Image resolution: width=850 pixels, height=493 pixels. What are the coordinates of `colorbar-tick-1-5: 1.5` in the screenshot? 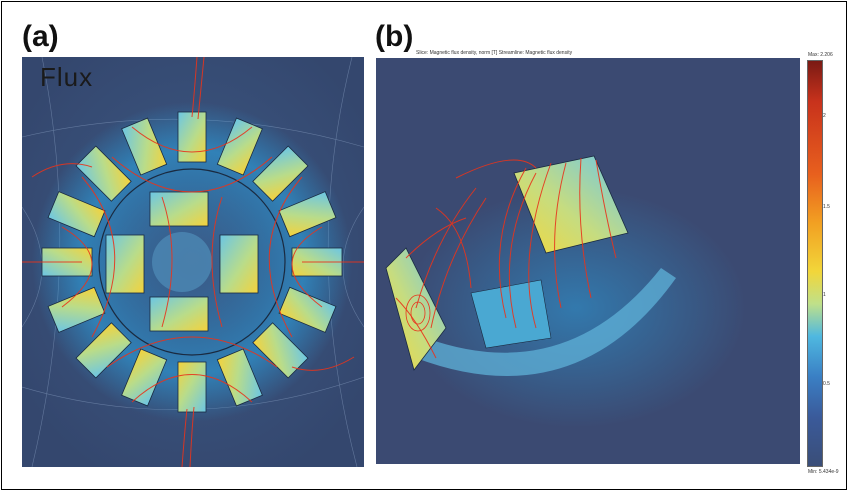 It's located at (826, 207).